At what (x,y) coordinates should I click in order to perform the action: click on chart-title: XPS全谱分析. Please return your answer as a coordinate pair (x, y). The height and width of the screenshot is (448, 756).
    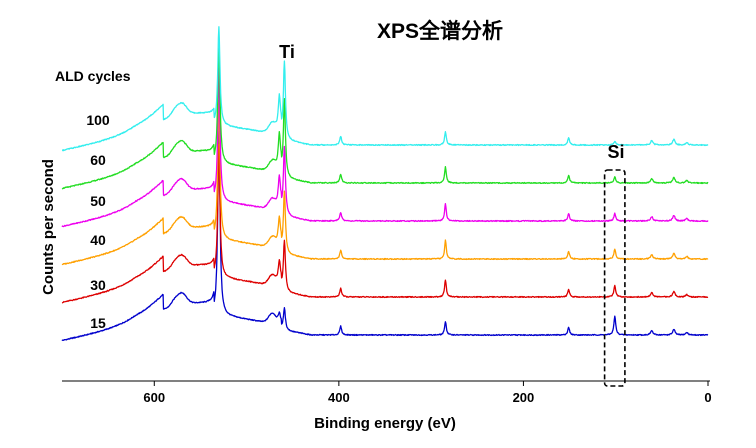
    Looking at the image, I should click on (440, 31).